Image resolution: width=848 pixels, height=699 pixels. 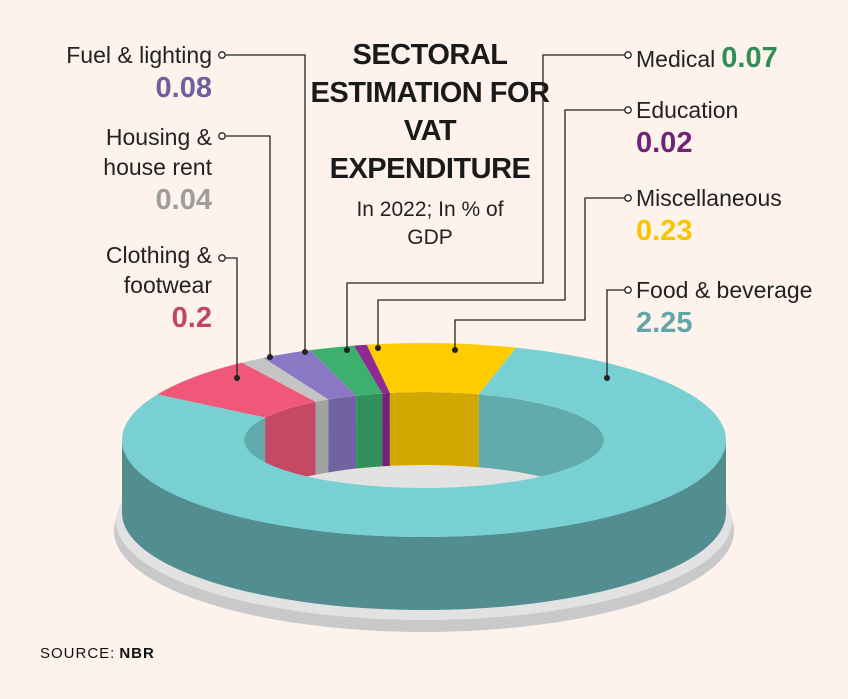 What do you see at coordinates (709, 198) in the screenshot?
I see `category-name: Miscellaneous` at bounding box center [709, 198].